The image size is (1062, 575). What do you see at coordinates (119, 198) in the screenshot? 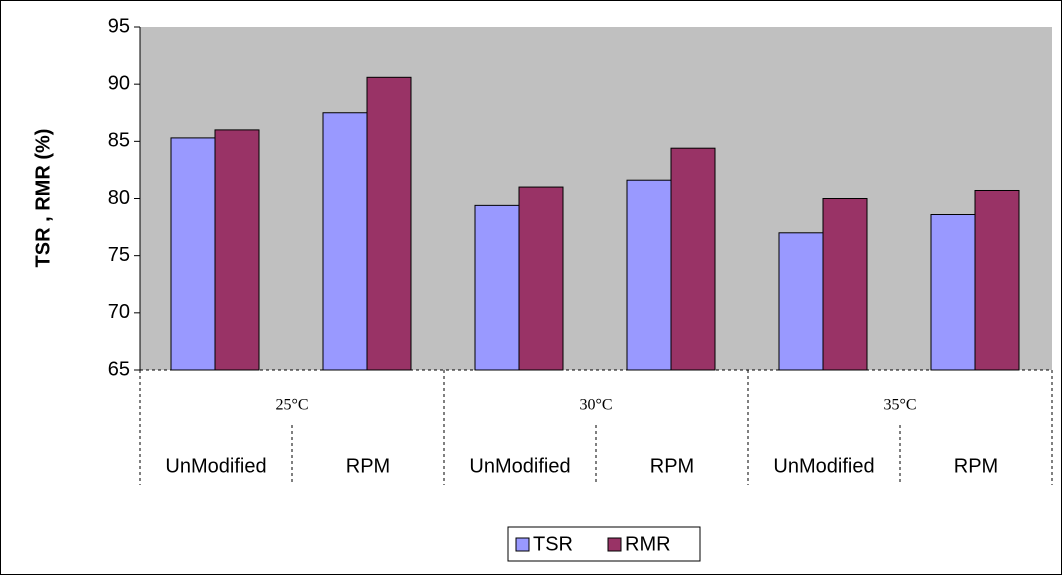
I see `y-tick-label: 80` at bounding box center [119, 198].